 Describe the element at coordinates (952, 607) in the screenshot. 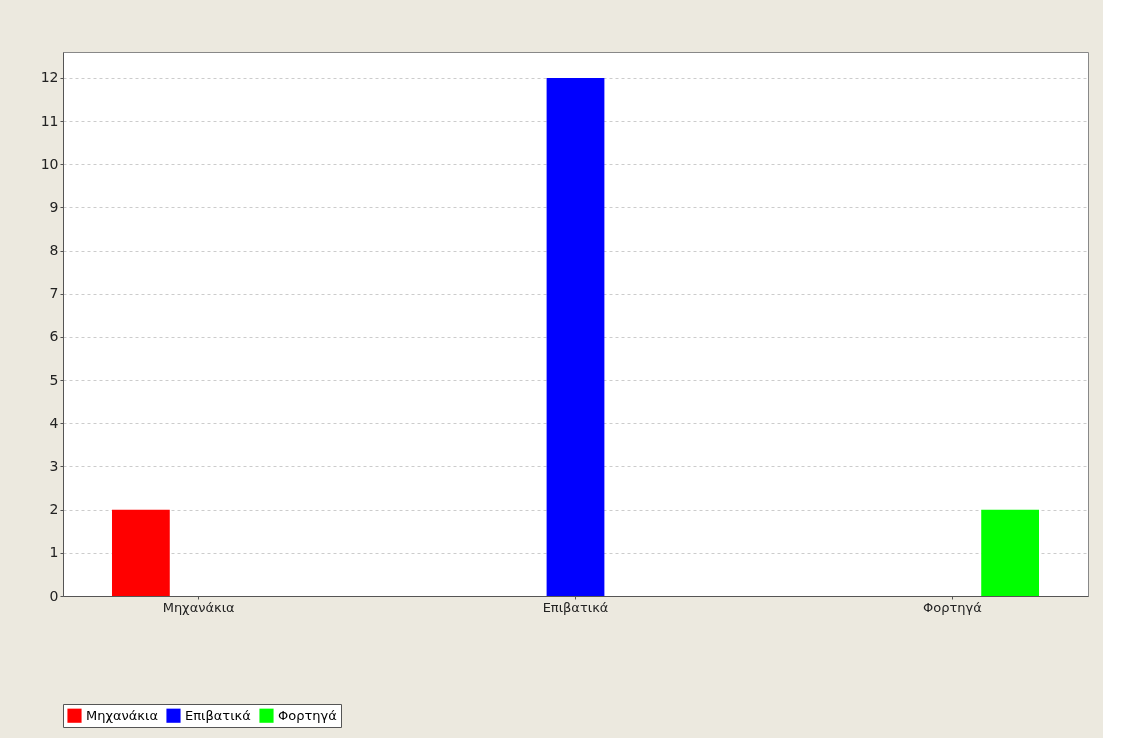

I see `x-tick-label: Φορτηγά` at that location.